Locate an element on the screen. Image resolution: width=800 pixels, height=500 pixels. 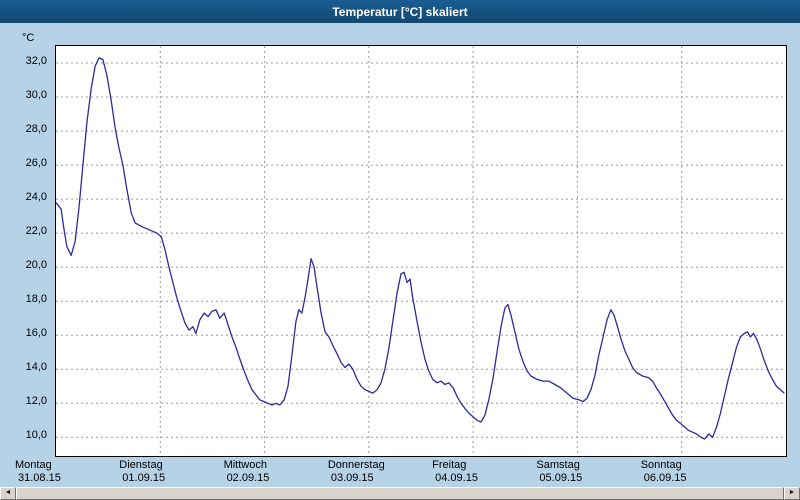
y-tick-label: 28,0 is located at coordinates (36, 129).